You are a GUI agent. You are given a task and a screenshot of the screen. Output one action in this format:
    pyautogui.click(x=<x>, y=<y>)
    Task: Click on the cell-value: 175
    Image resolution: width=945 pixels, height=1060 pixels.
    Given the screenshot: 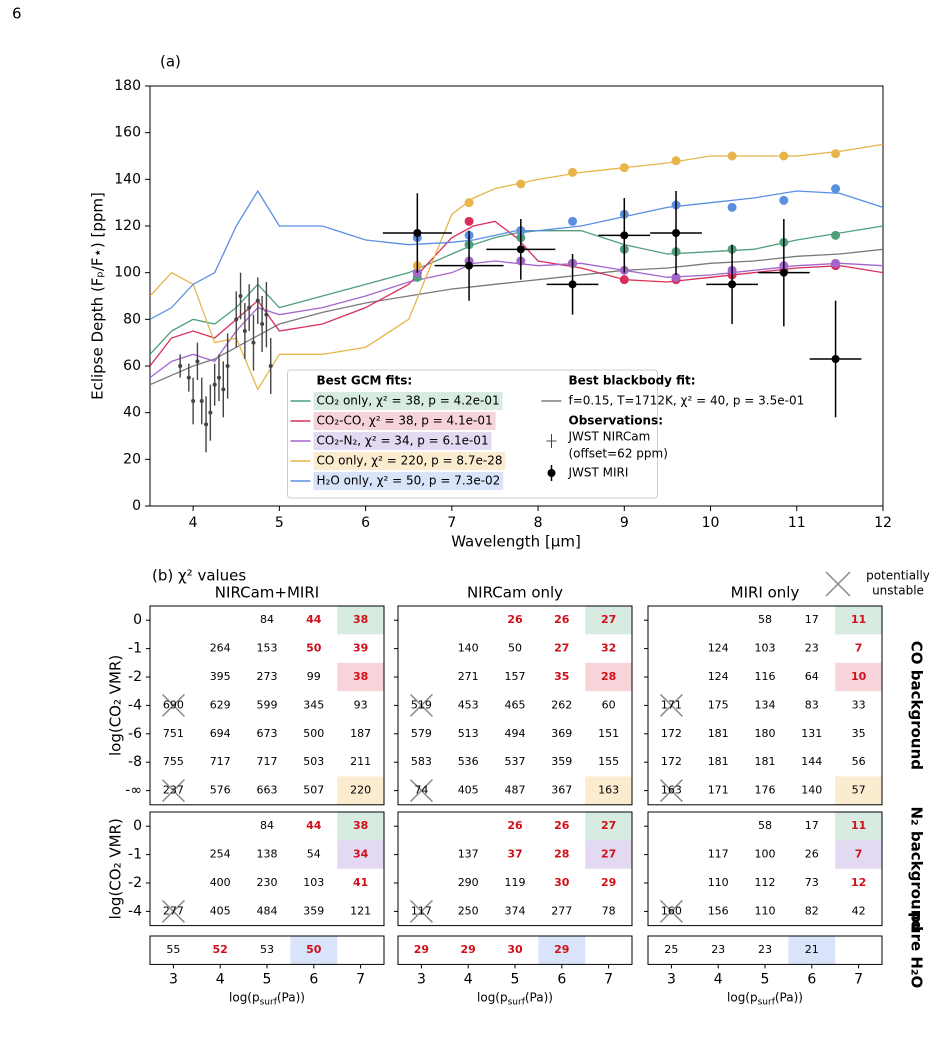 What is the action you would take?
    pyautogui.click(x=718, y=704)
    